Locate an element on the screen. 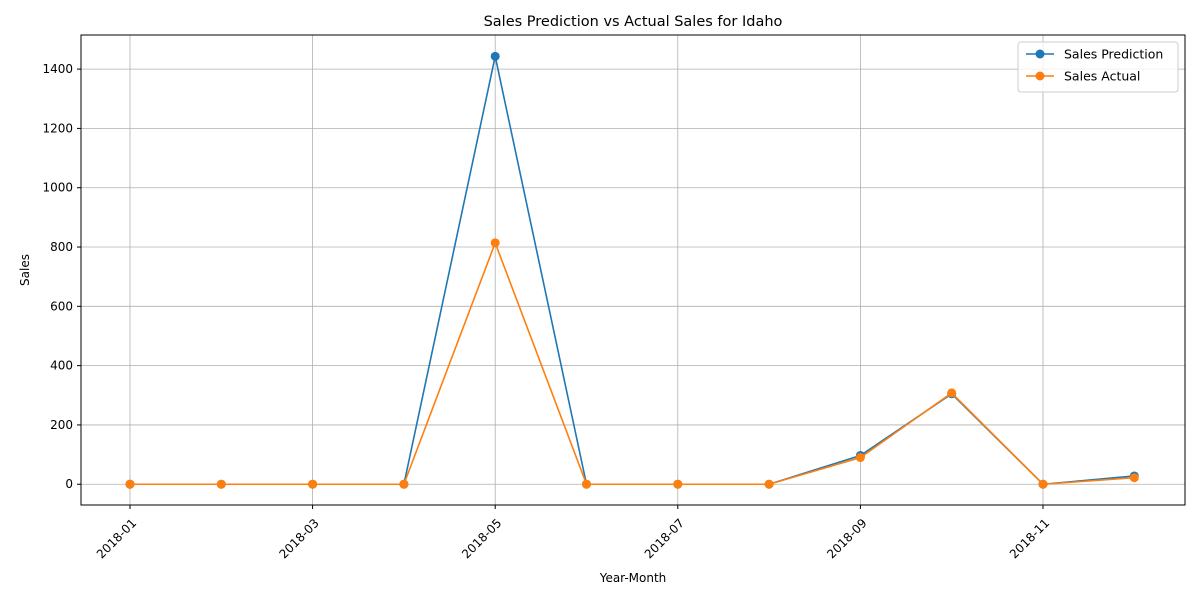 This screenshot has width=1200, height=600. legend-item: Sales Prediction is located at coordinates (1094, 54).